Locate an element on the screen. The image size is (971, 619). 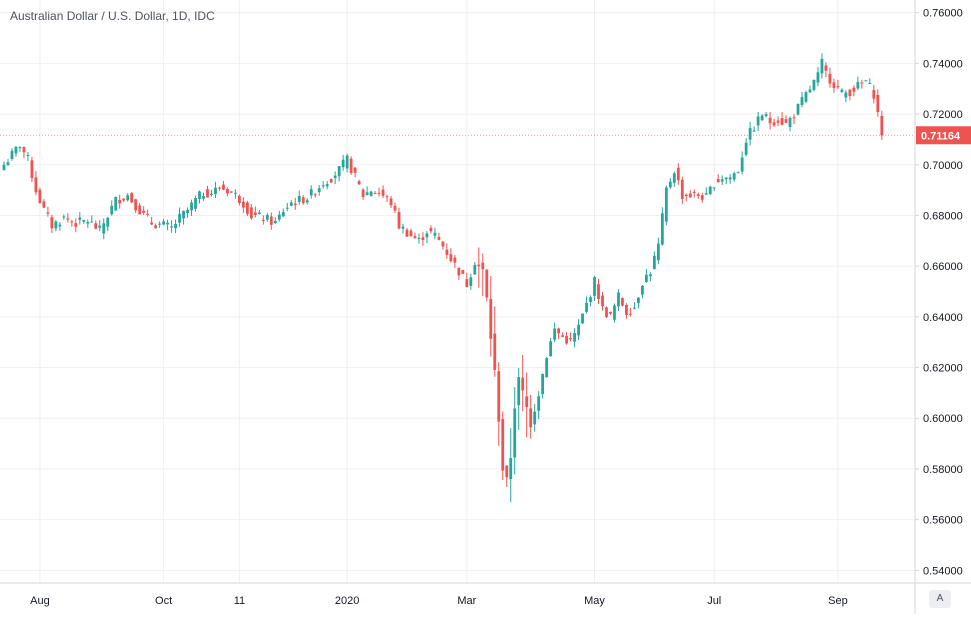
auto-scale-button: A is located at coordinates (940, 599).